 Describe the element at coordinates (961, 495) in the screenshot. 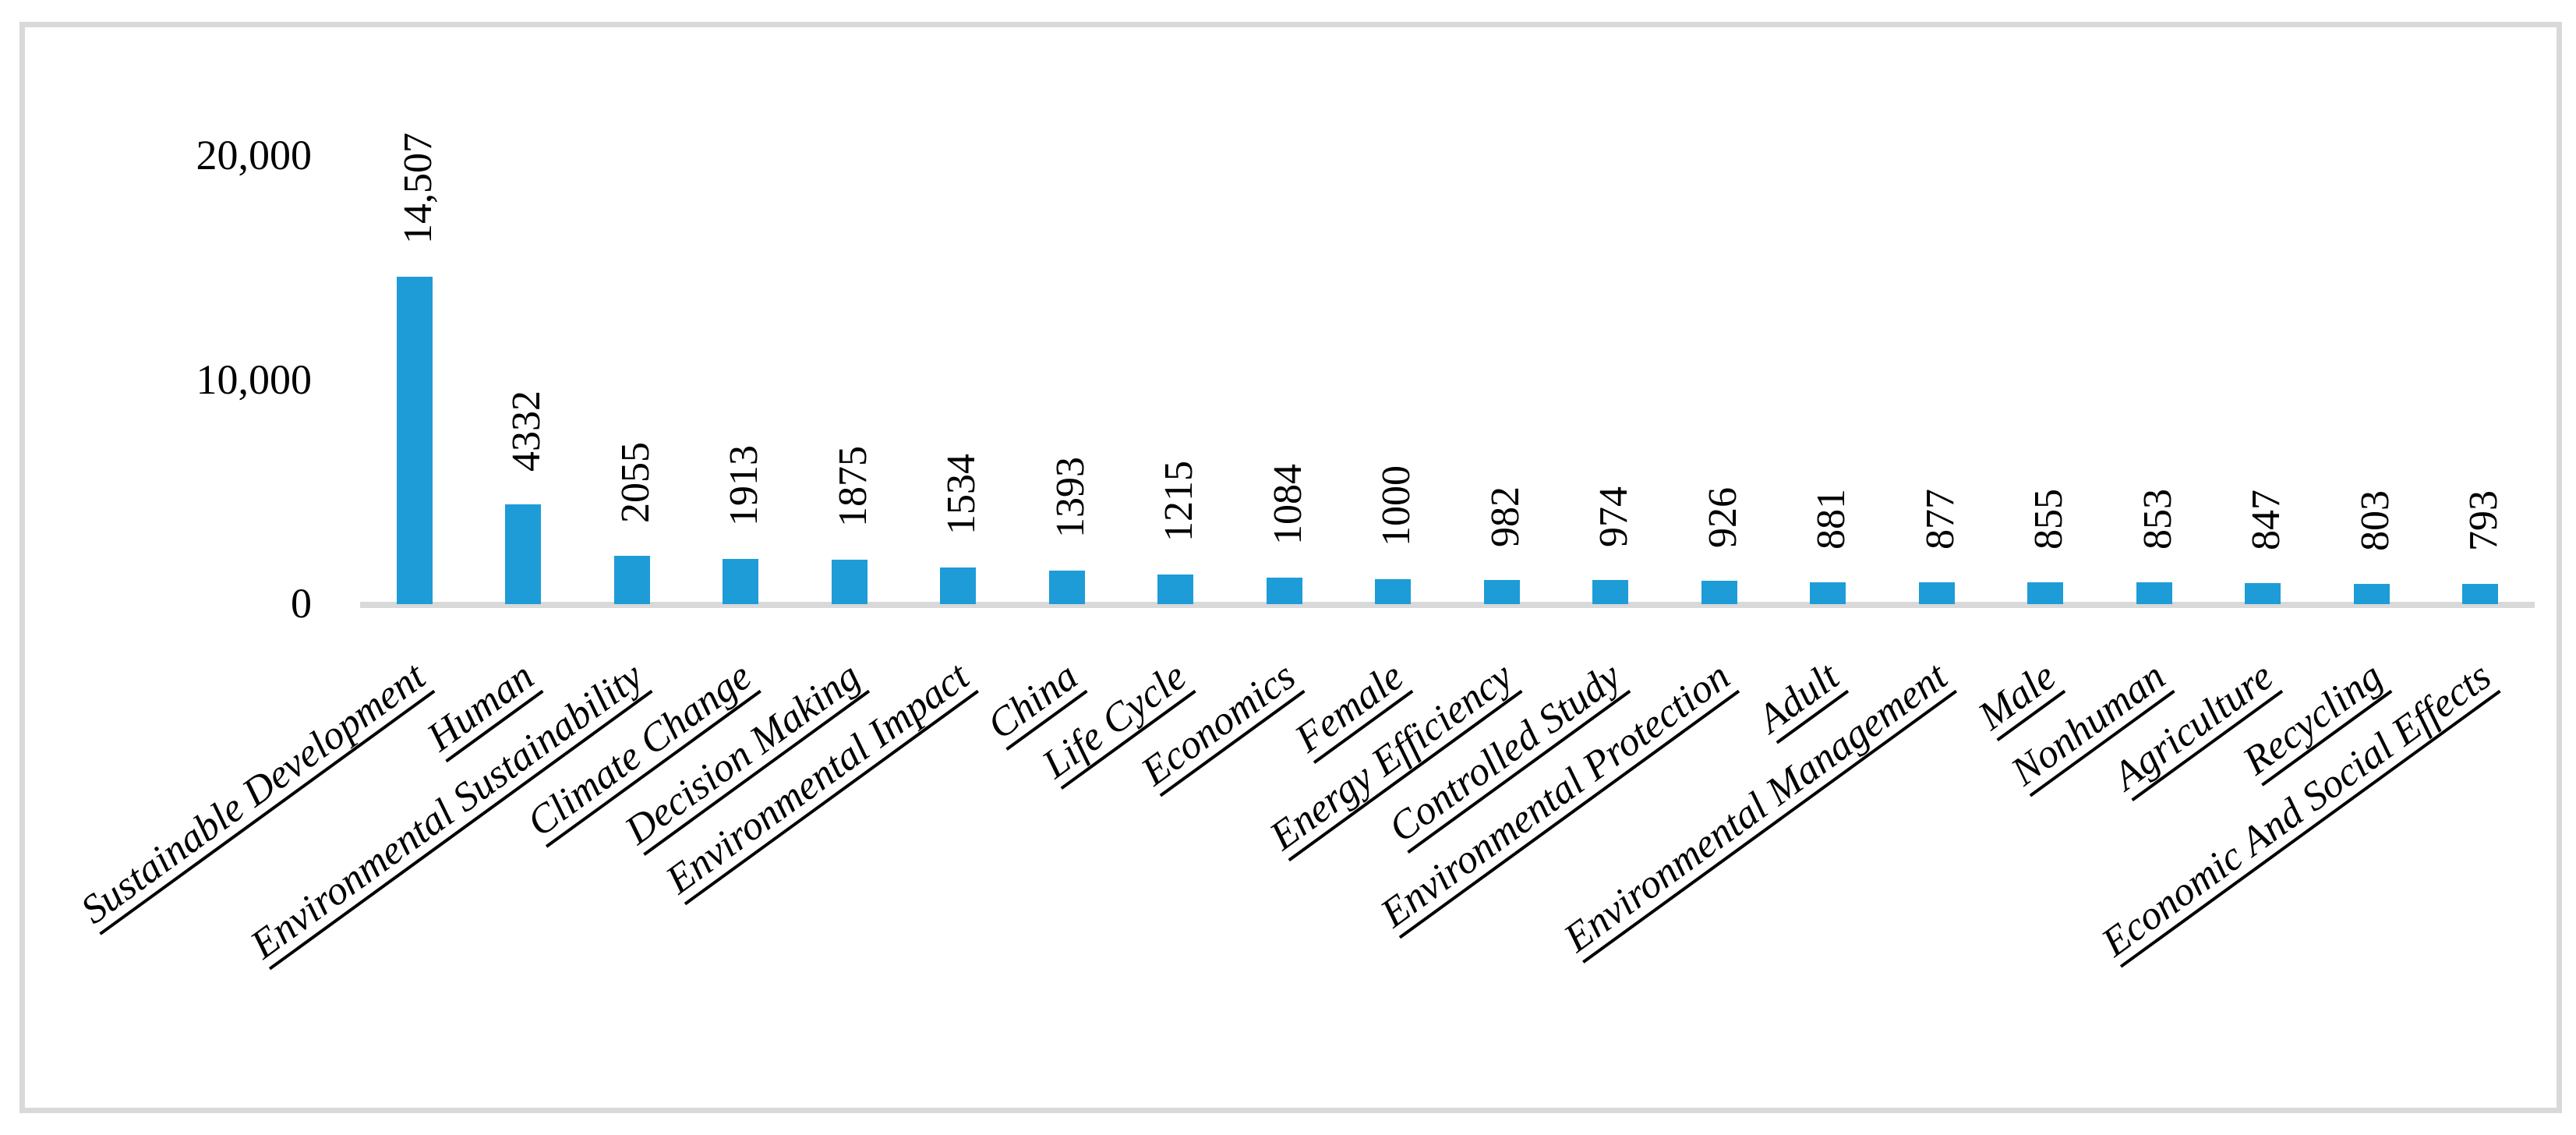

I see `bar-value-label: 1534` at that location.